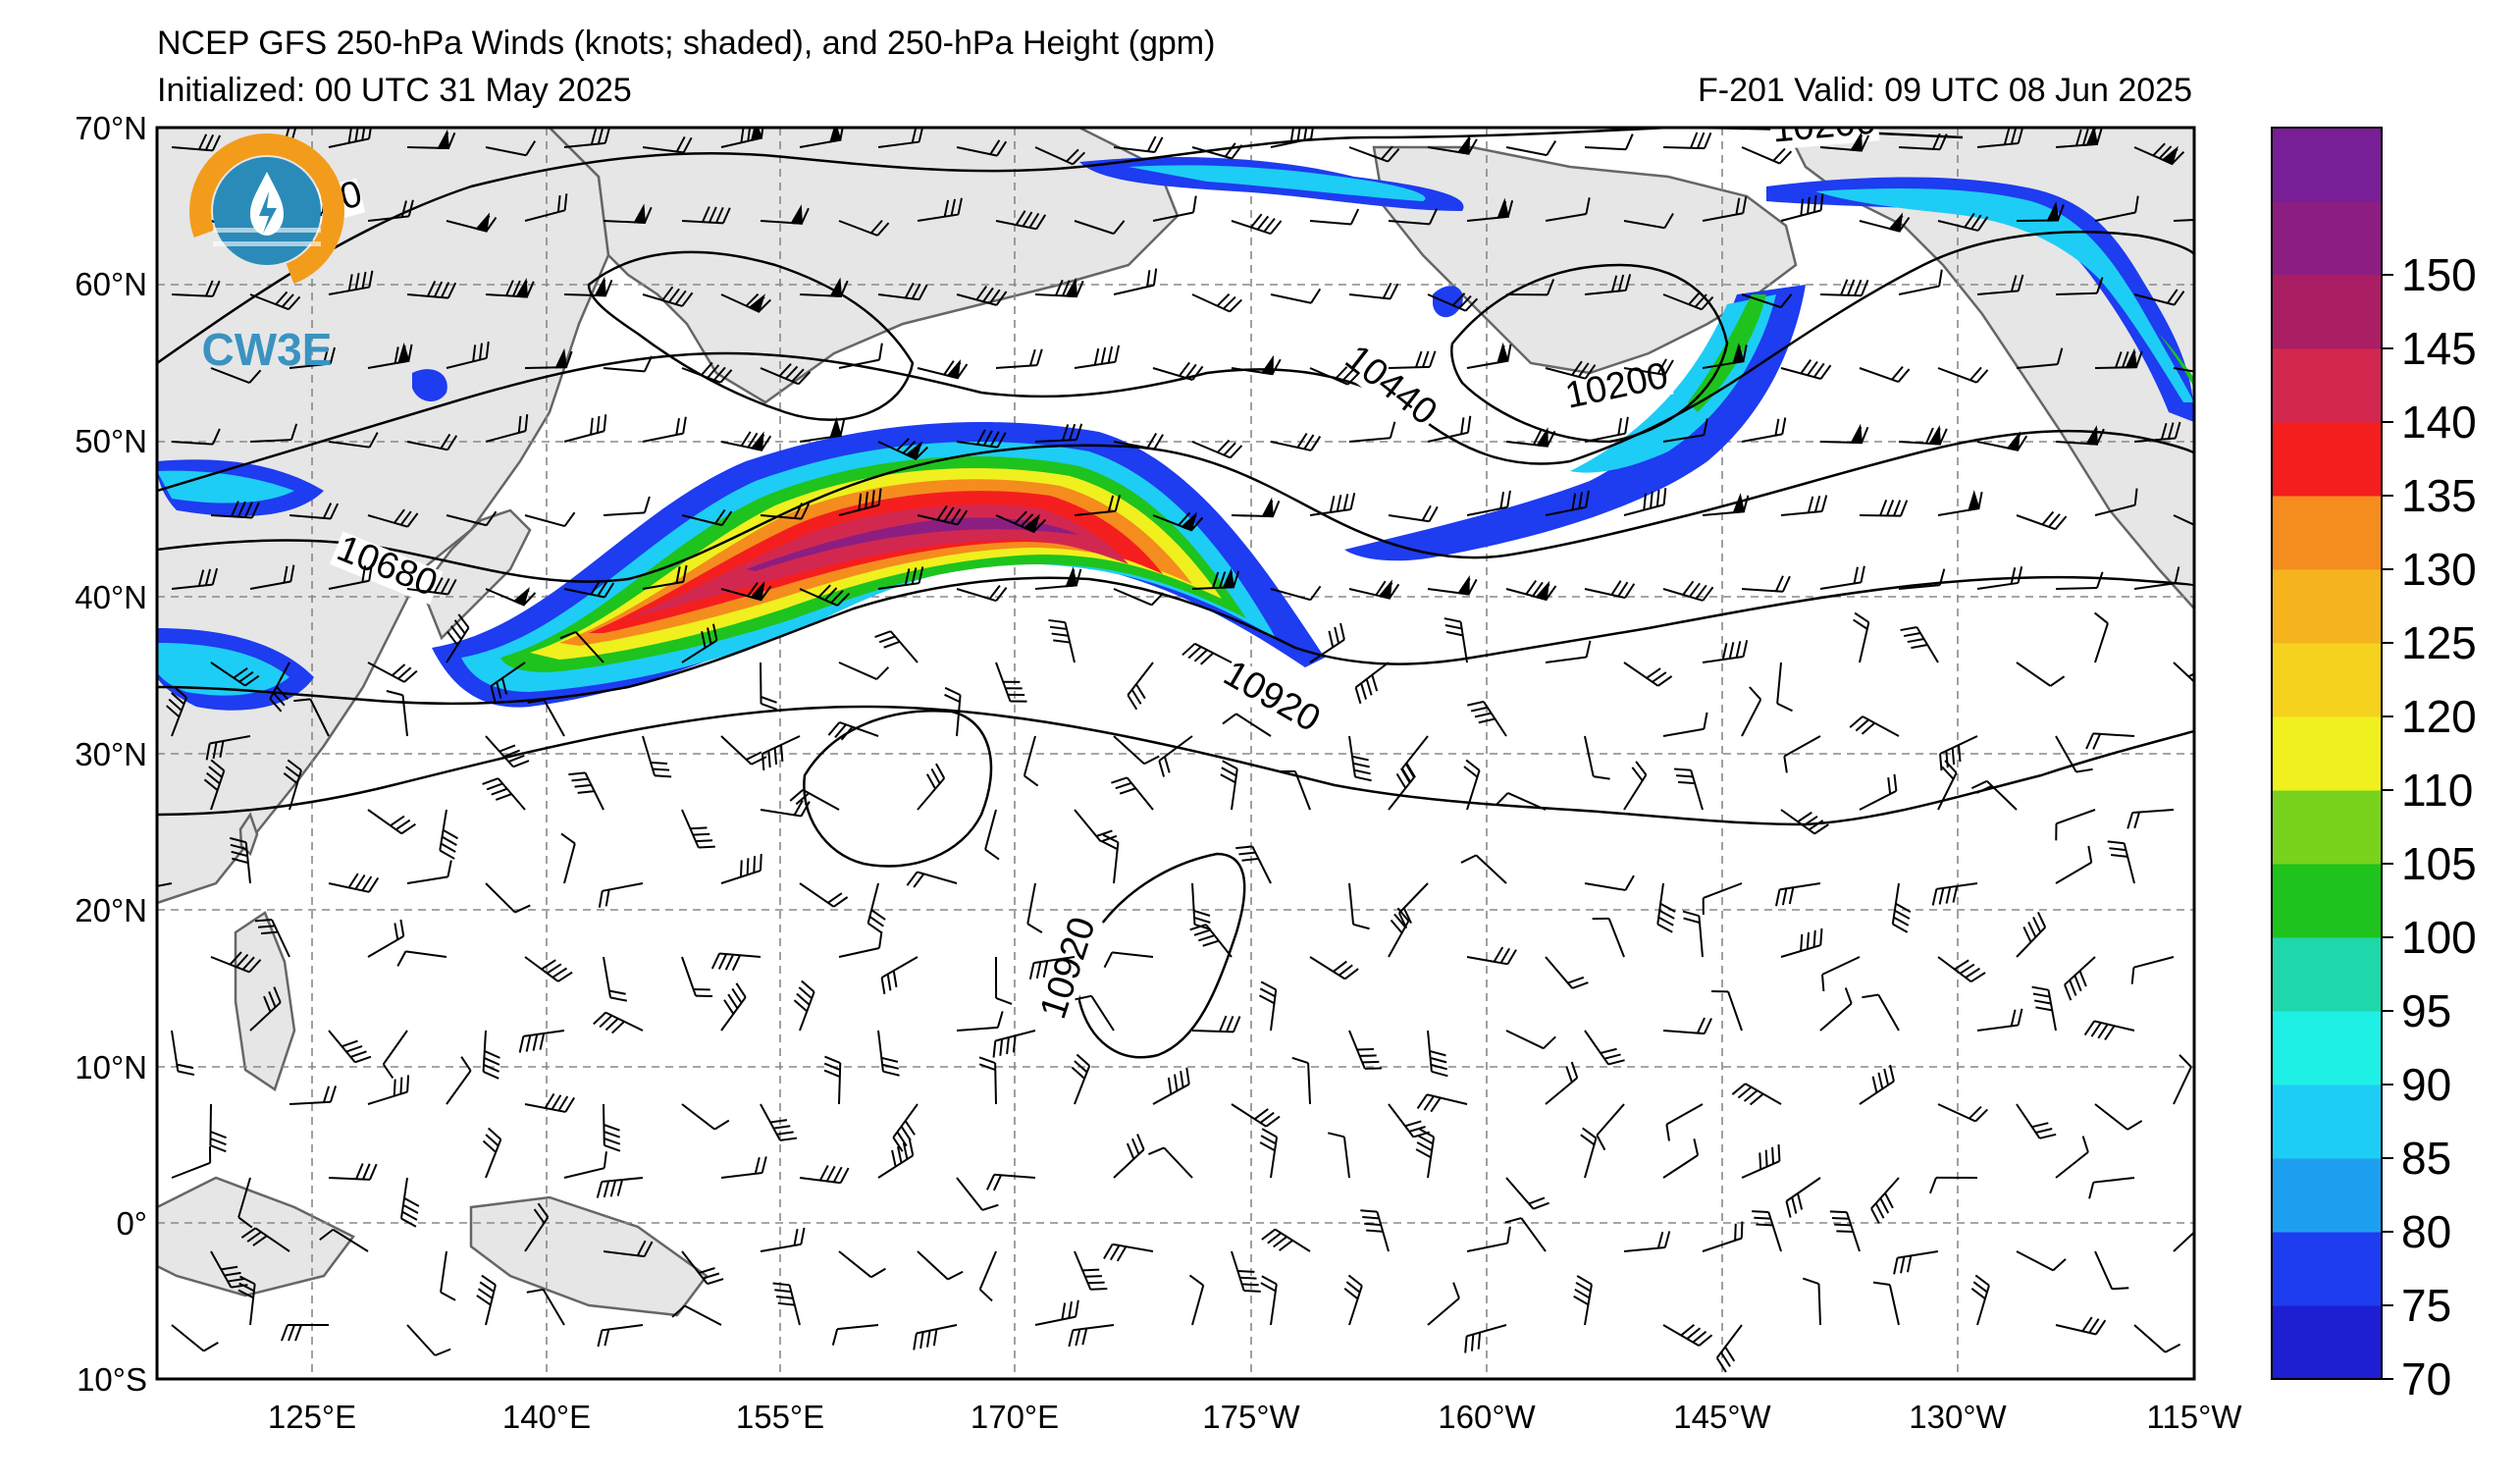 This screenshot has height=1483, width=2520. What do you see at coordinates (751, 335) in the screenshot?
I see `contour-10200-loop-a` at bounding box center [751, 335].